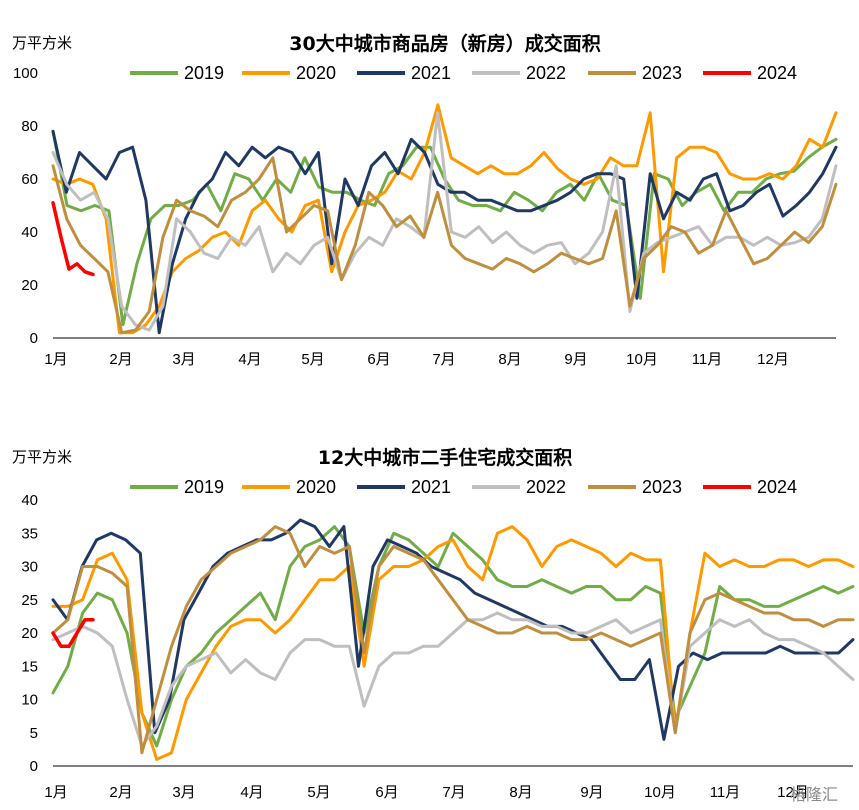 Image resolution: width=859 pixels, height=810 pixels. What do you see at coordinates (426, 792) in the screenshot?
I see `chart-bottom-x-ticks: 1月 2月 3月 4月 5月 6月 7月 8月 9月 10月 11月 12月` at bounding box center [426, 792].